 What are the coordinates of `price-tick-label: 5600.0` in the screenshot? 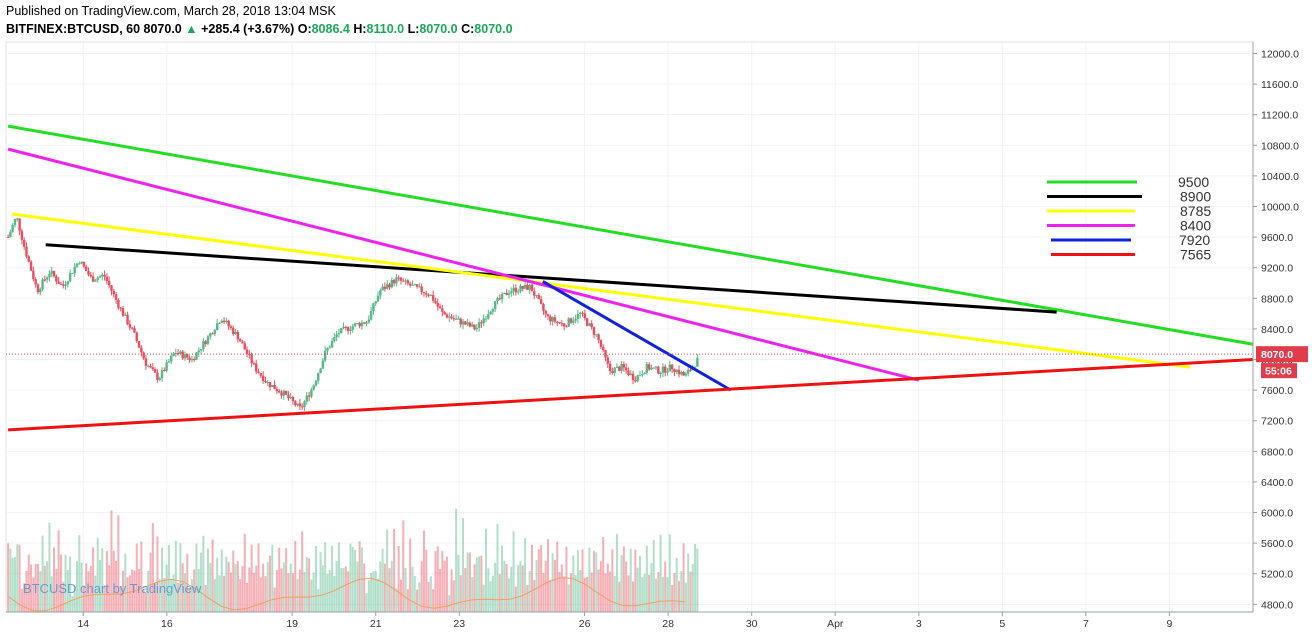 It's located at (1277, 544).